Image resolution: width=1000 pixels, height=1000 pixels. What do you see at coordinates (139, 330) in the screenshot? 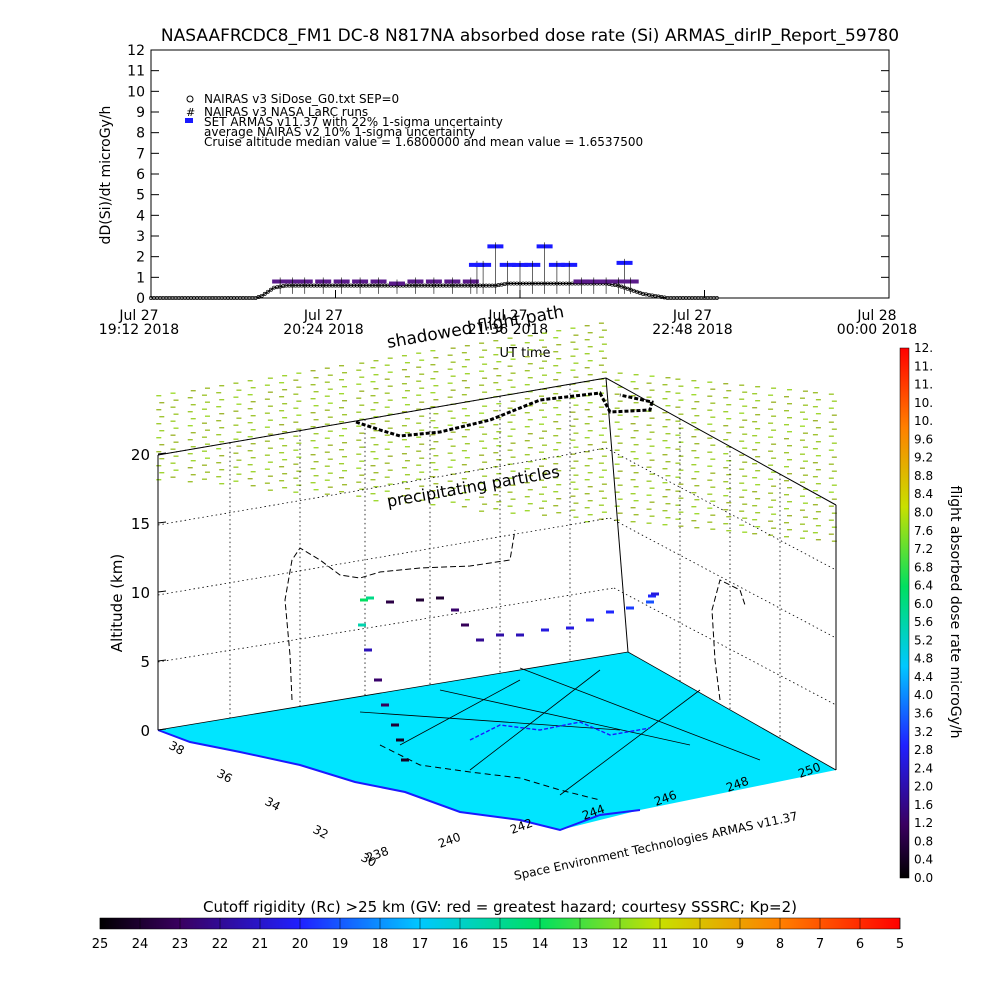
I see `x-tick-time: 19:12 2018` at bounding box center [139, 330].